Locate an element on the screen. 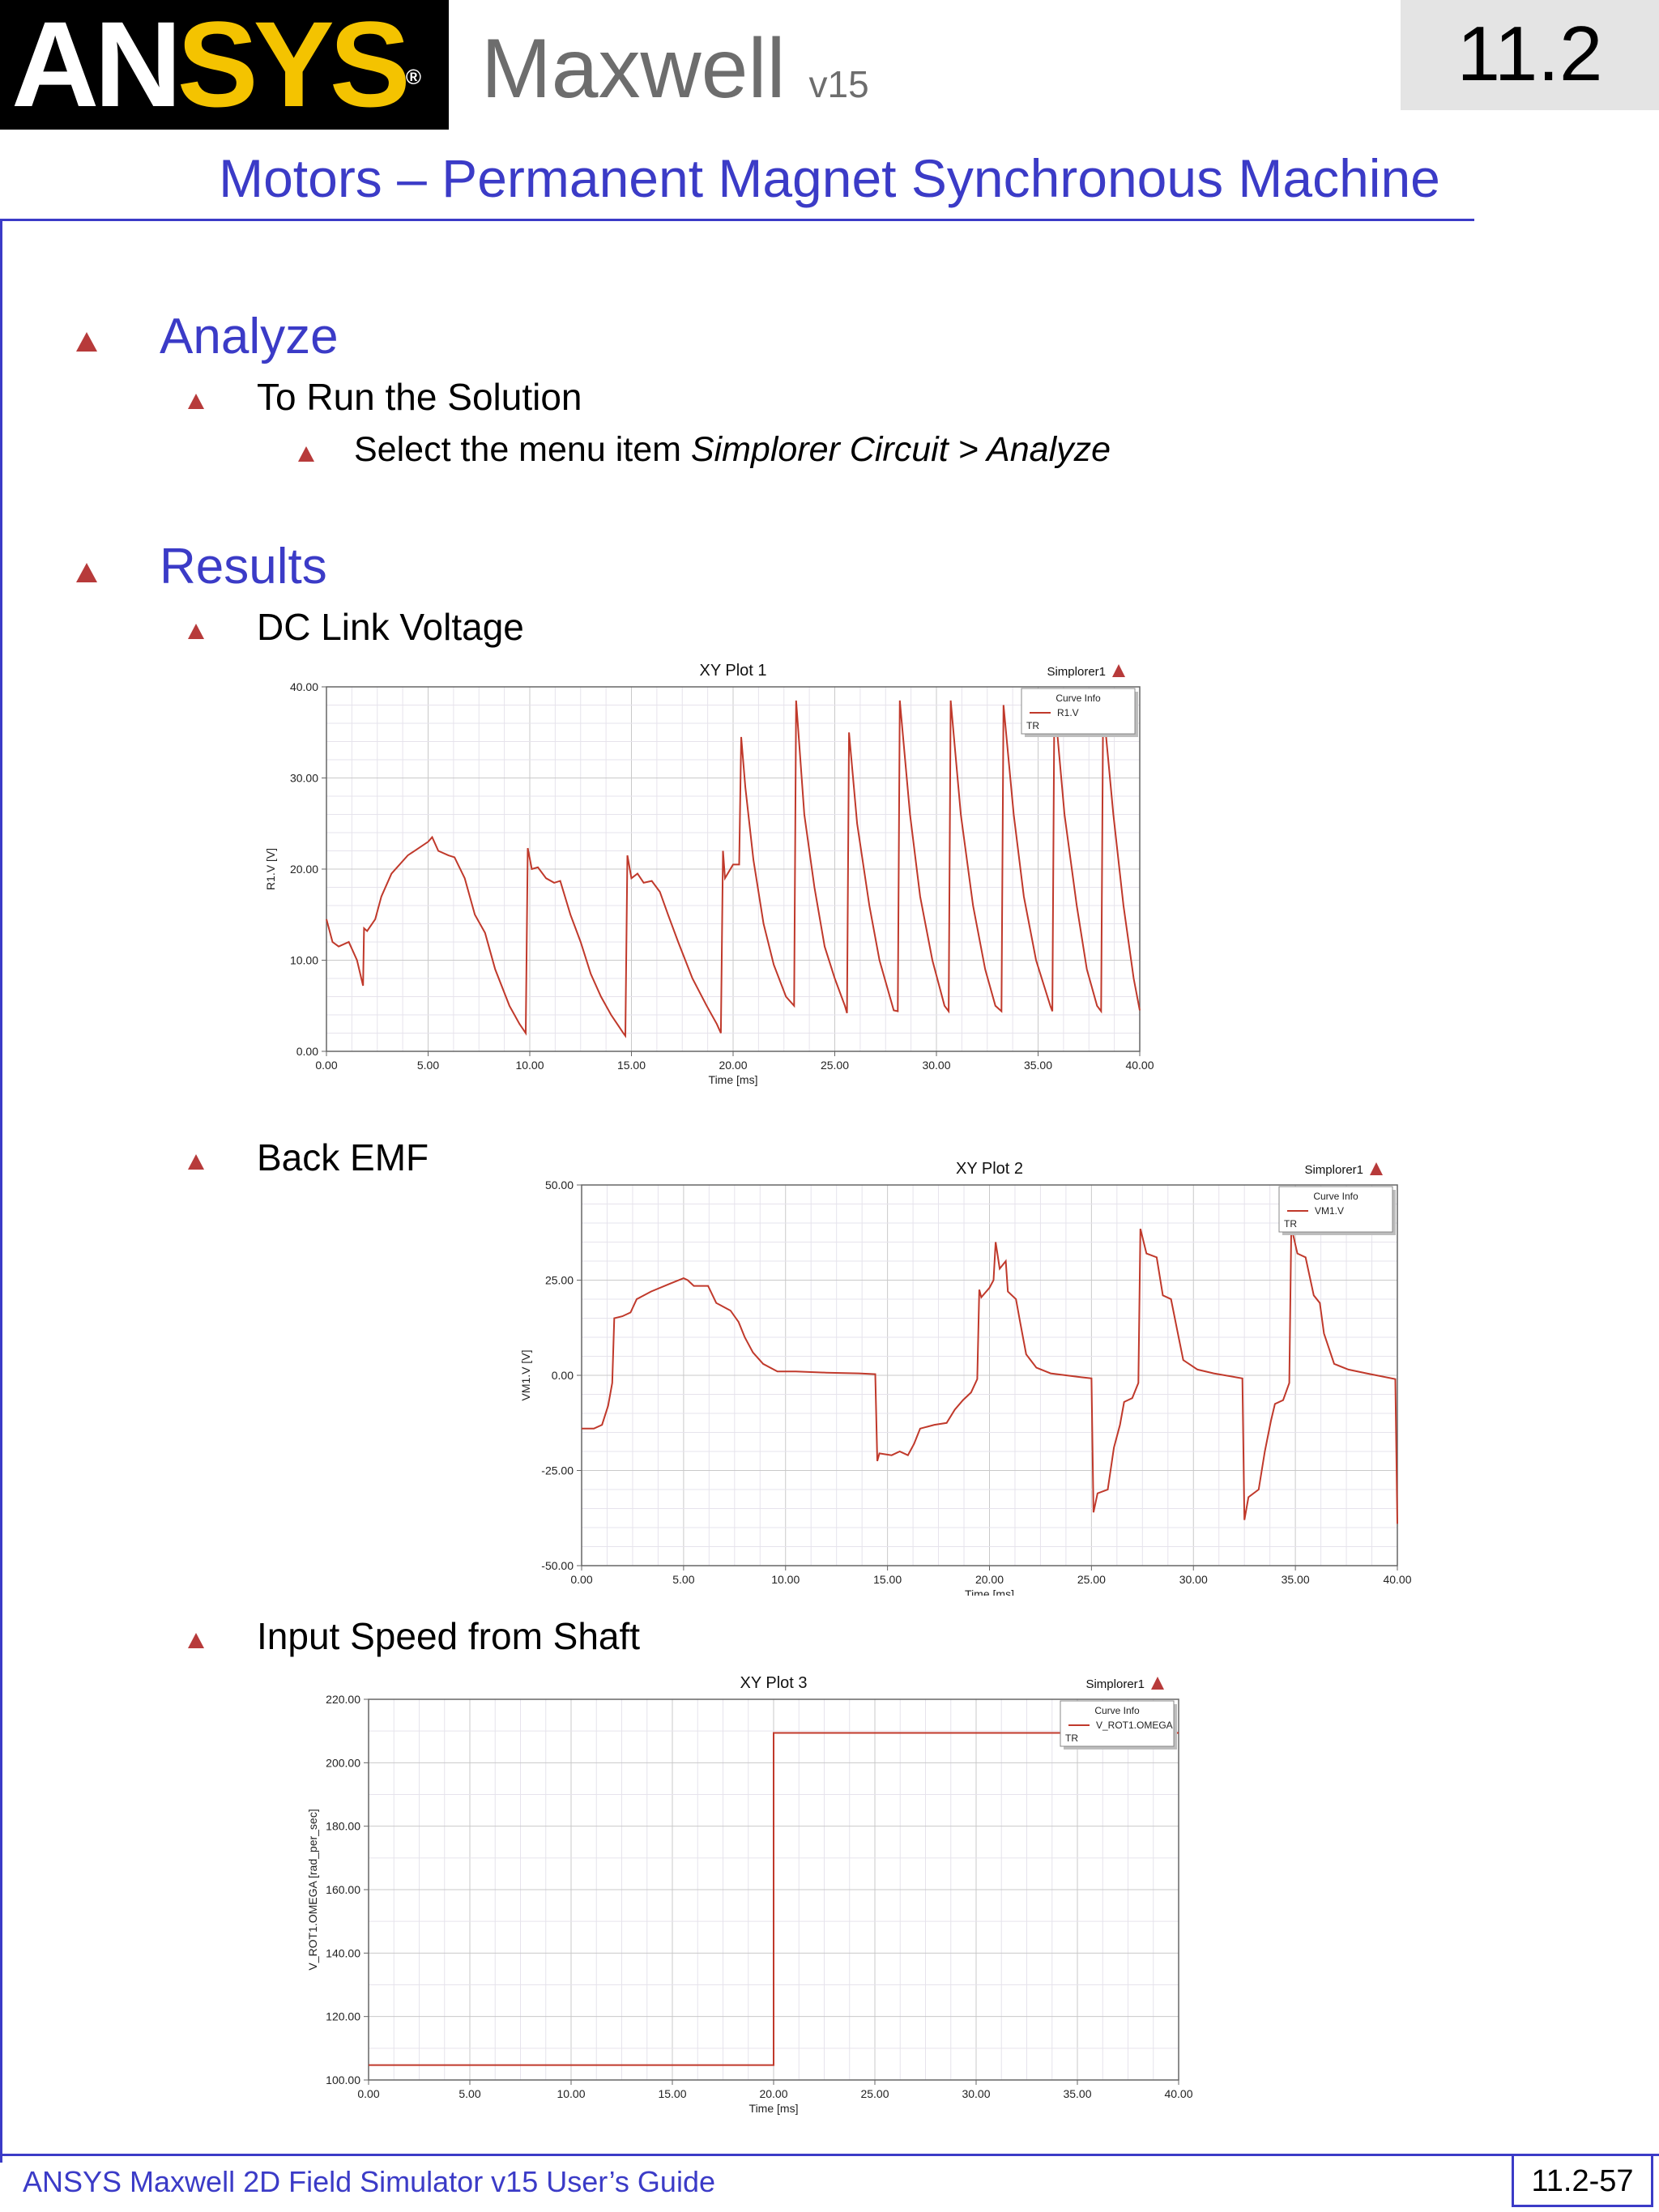 The width and height of the screenshot is (1659, 2212). y-tick-label: 40.00 is located at coordinates (304, 686).